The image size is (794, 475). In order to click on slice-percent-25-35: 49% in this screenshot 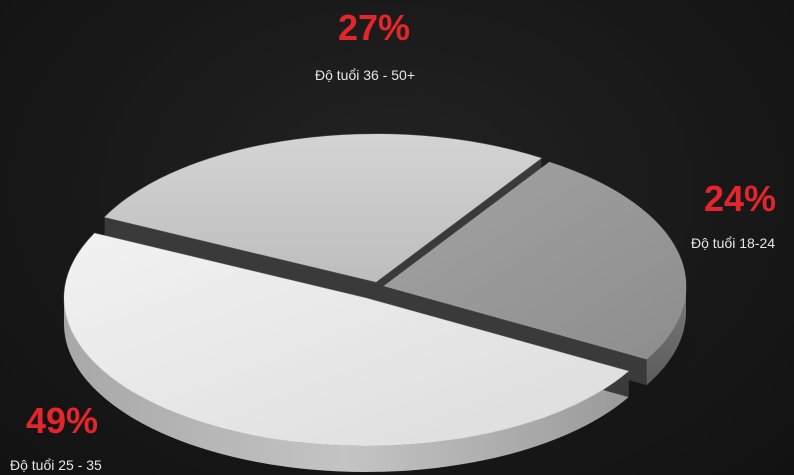, I will do `click(62, 420)`.